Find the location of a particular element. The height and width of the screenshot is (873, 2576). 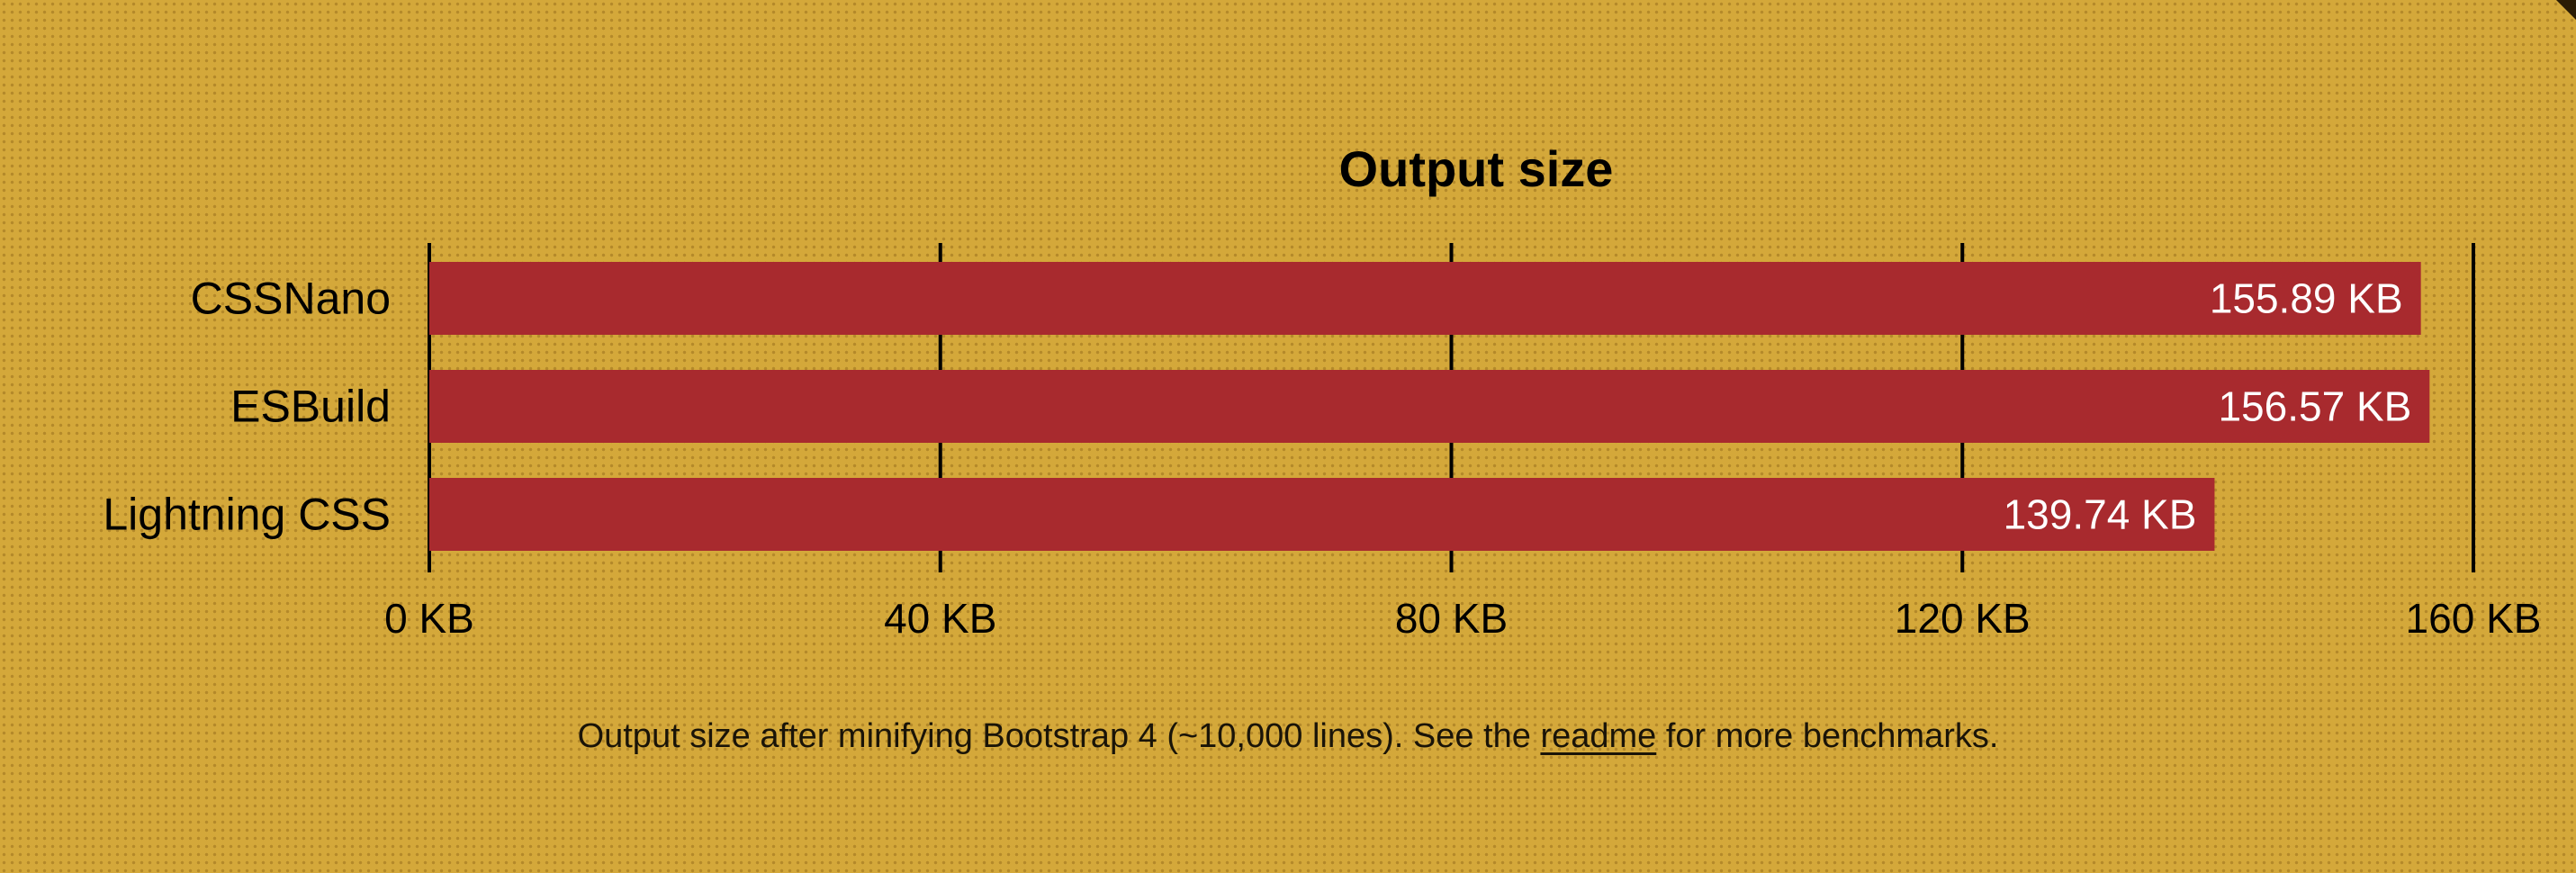

x-tick-label: 120 KB is located at coordinates (1963, 619).